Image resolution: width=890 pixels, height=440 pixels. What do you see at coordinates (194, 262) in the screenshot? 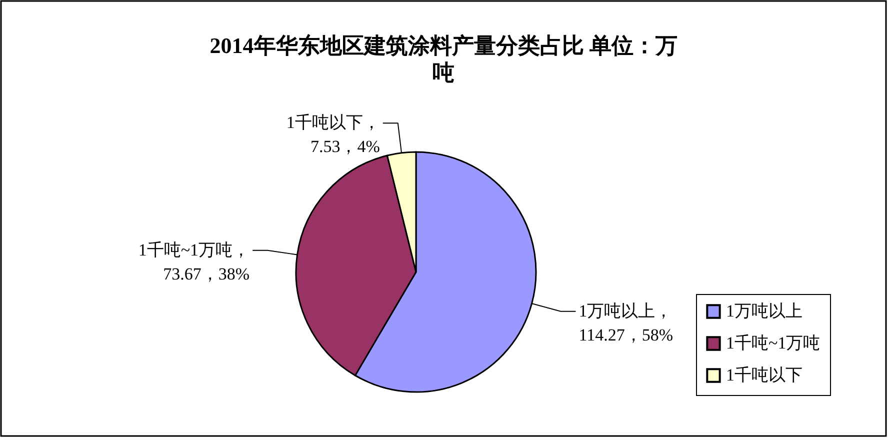
I see `data-label: 1千吨~1万吨，73.67，38%` at bounding box center [194, 262].